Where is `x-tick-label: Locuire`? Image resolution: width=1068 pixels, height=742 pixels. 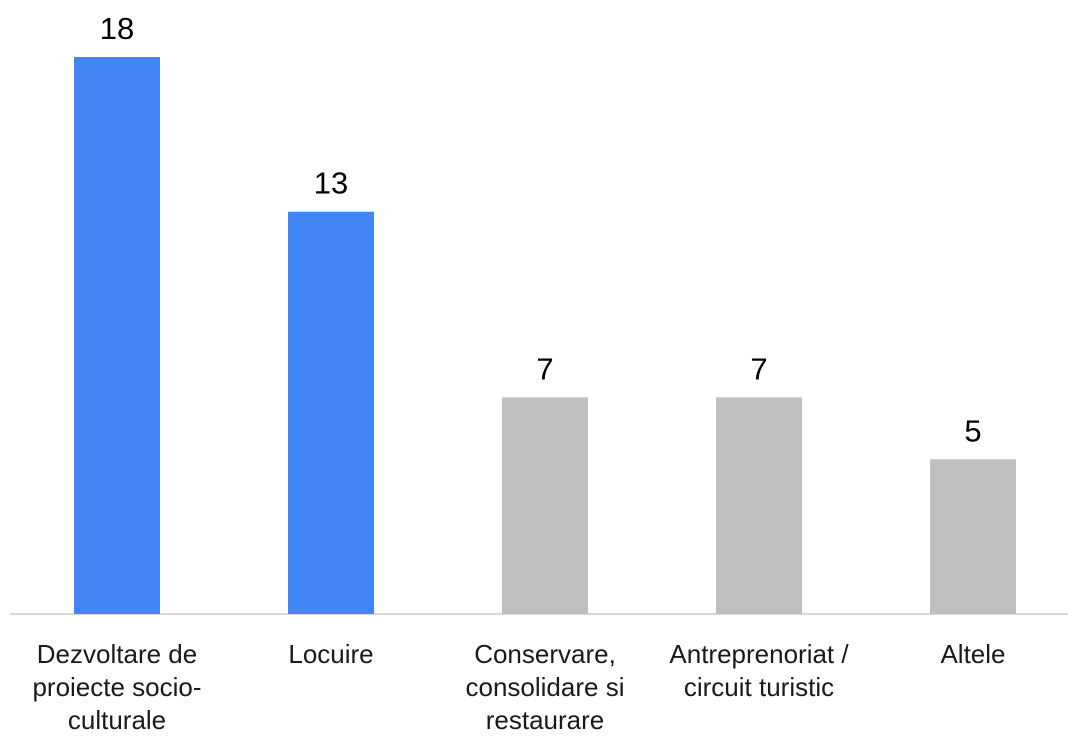
x-tick-label: Locuire is located at coordinates (331, 654).